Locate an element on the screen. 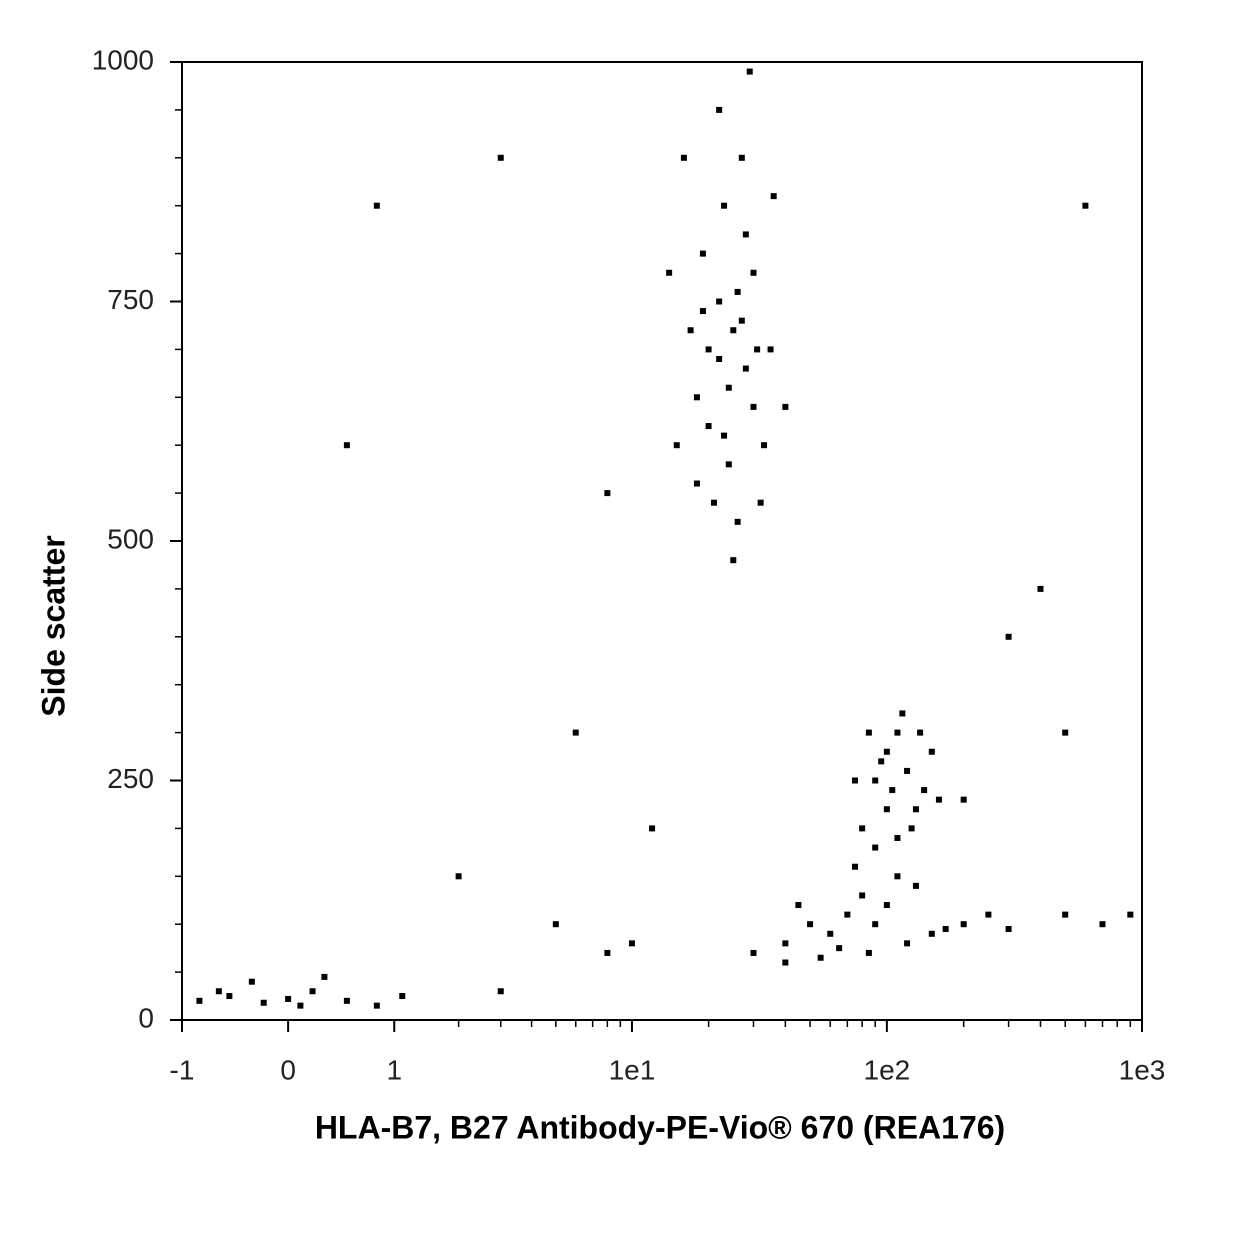 The height and width of the screenshot is (1250, 1250). y-axis-title: Side scatter is located at coordinates (53, 625).